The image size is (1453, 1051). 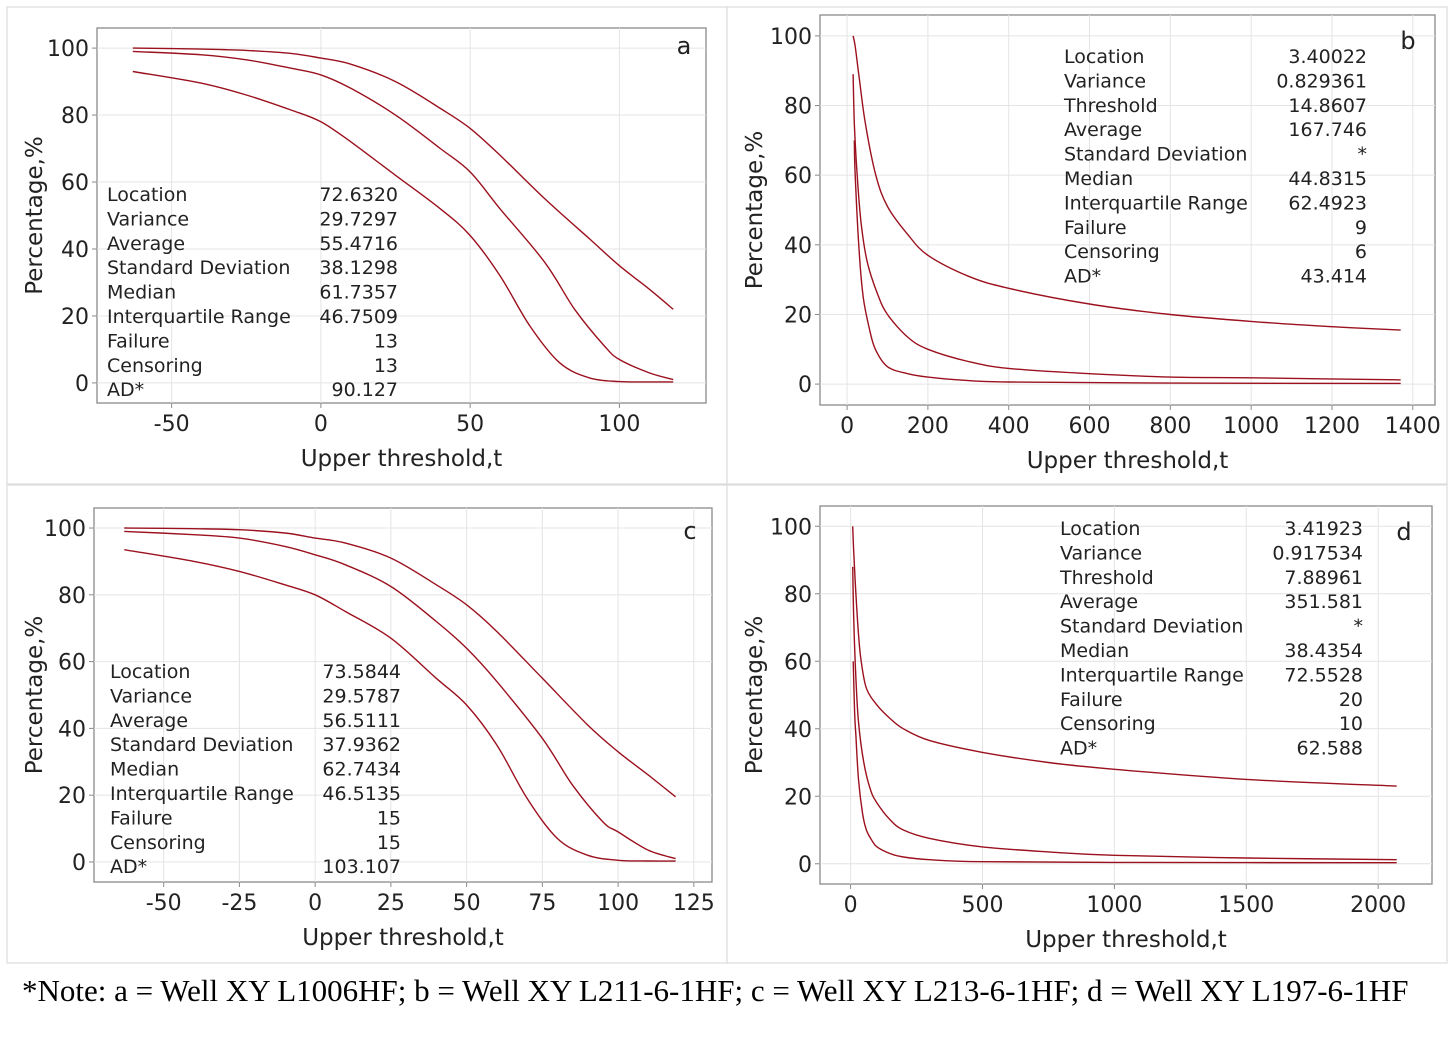 I want to click on stats-row: Location 3.40022, so click(x=1215, y=57).